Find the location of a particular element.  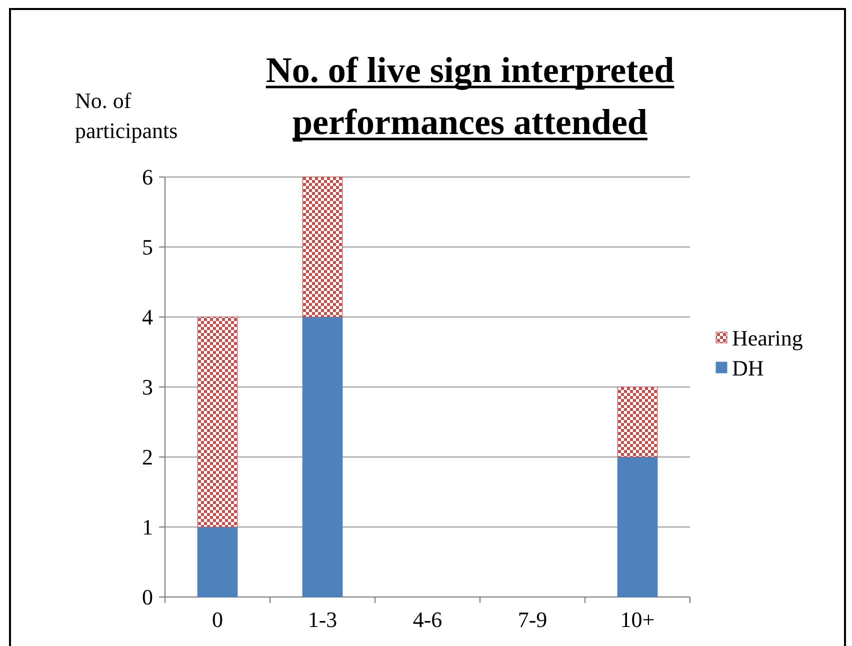

x-tick-label: 10+ is located at coordinates (637, 619).